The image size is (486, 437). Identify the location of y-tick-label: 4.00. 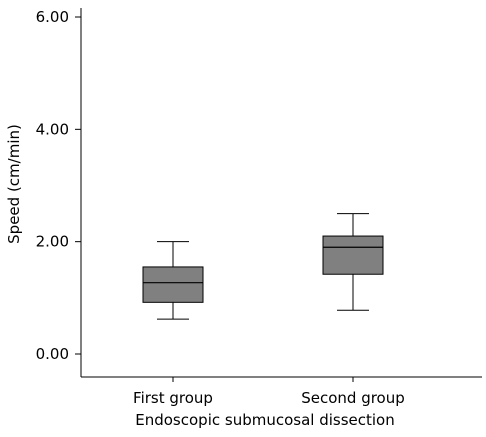
(52, 129).